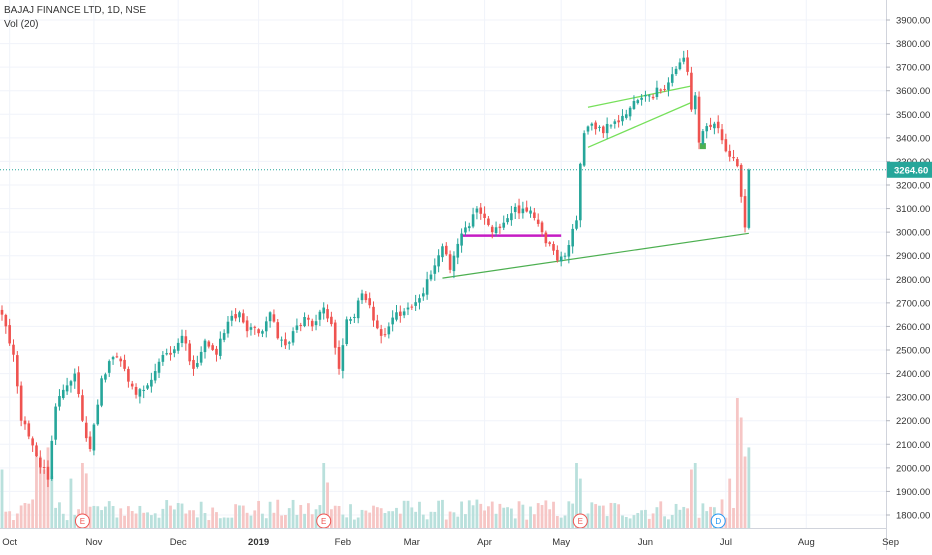 The width and height of the screenshot is (932, 555). Describe the element at coordinates (702, 146) in the screenshot. I see `chart-marker` at that location.